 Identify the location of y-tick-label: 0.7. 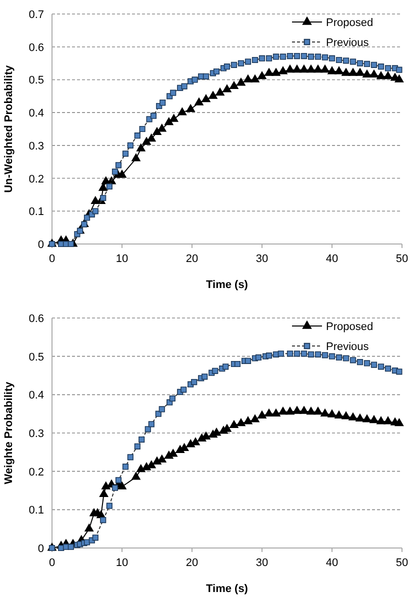
(36, 15).